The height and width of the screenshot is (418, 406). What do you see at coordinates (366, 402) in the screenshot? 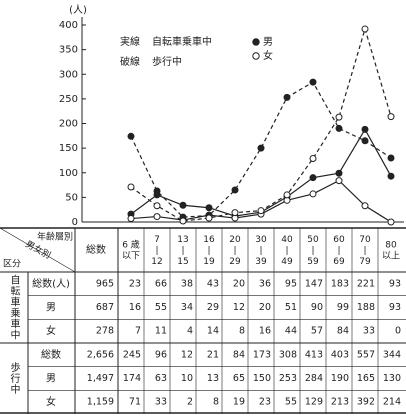
I see `cell: 392` at bounding box center [366, 402].